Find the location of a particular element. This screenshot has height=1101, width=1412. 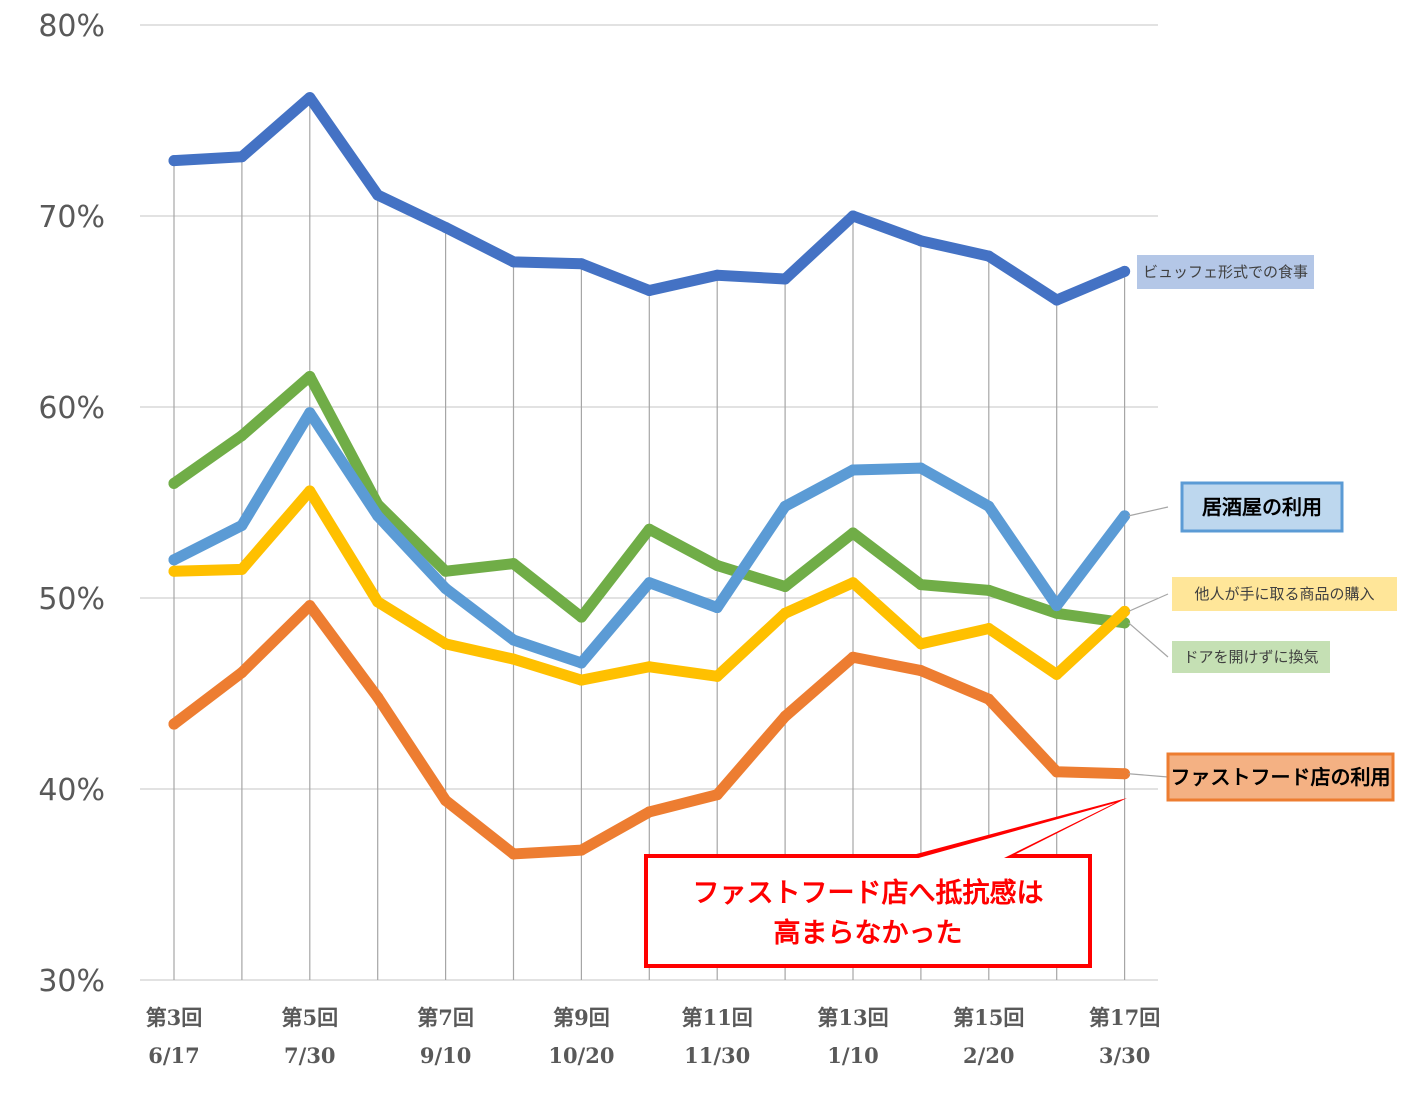

callout-box is located at coordinates (868, 911).